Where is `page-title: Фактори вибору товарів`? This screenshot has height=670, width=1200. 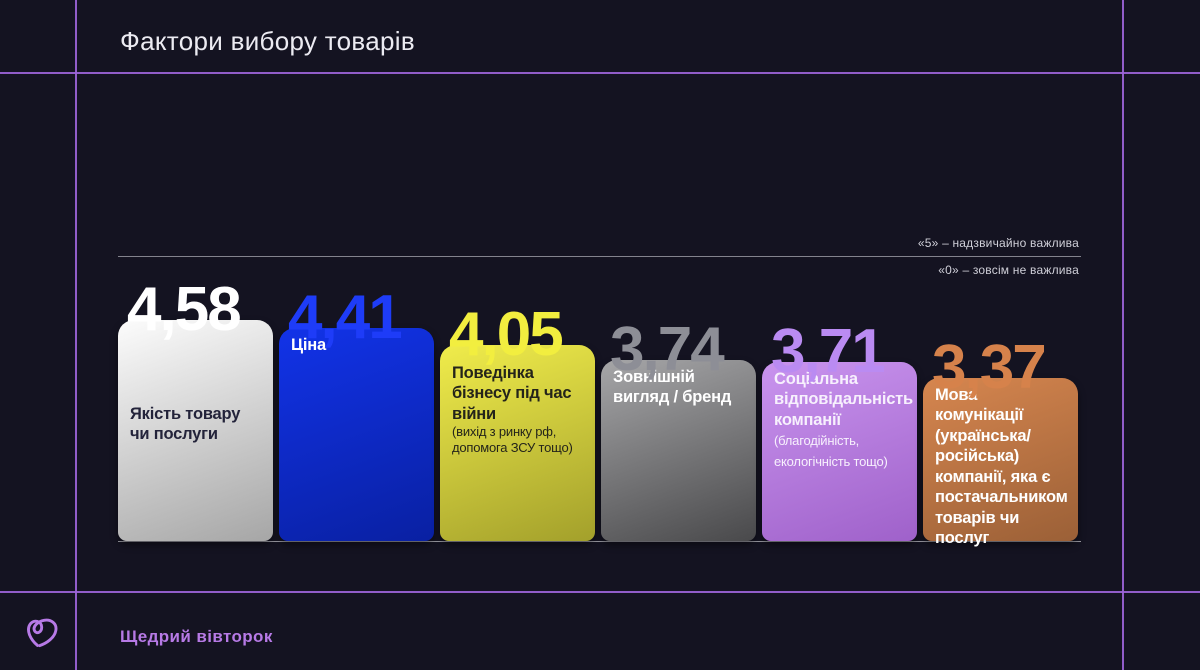
page-title: Фактори вибору товарів is located at coordinates (267, 41).